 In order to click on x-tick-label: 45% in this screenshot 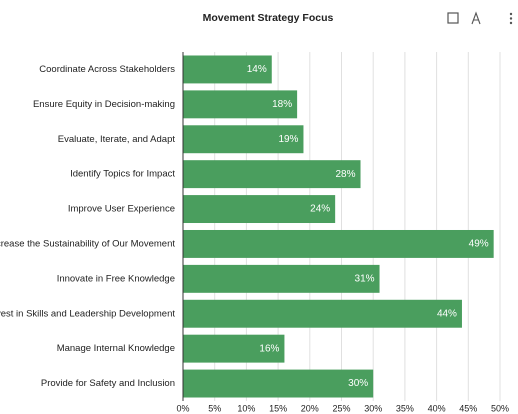, I will do `click(468, 408)`.